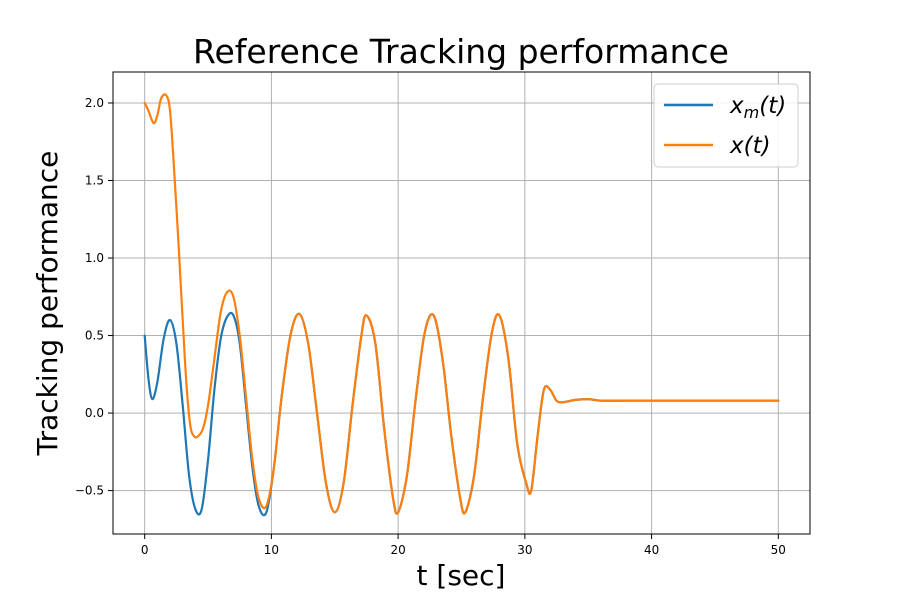 This screenshot has height=600, width=900. Describe the element at coordinates (651, 550) in the screenshot. I see `x-tick-label: 40` at that location.